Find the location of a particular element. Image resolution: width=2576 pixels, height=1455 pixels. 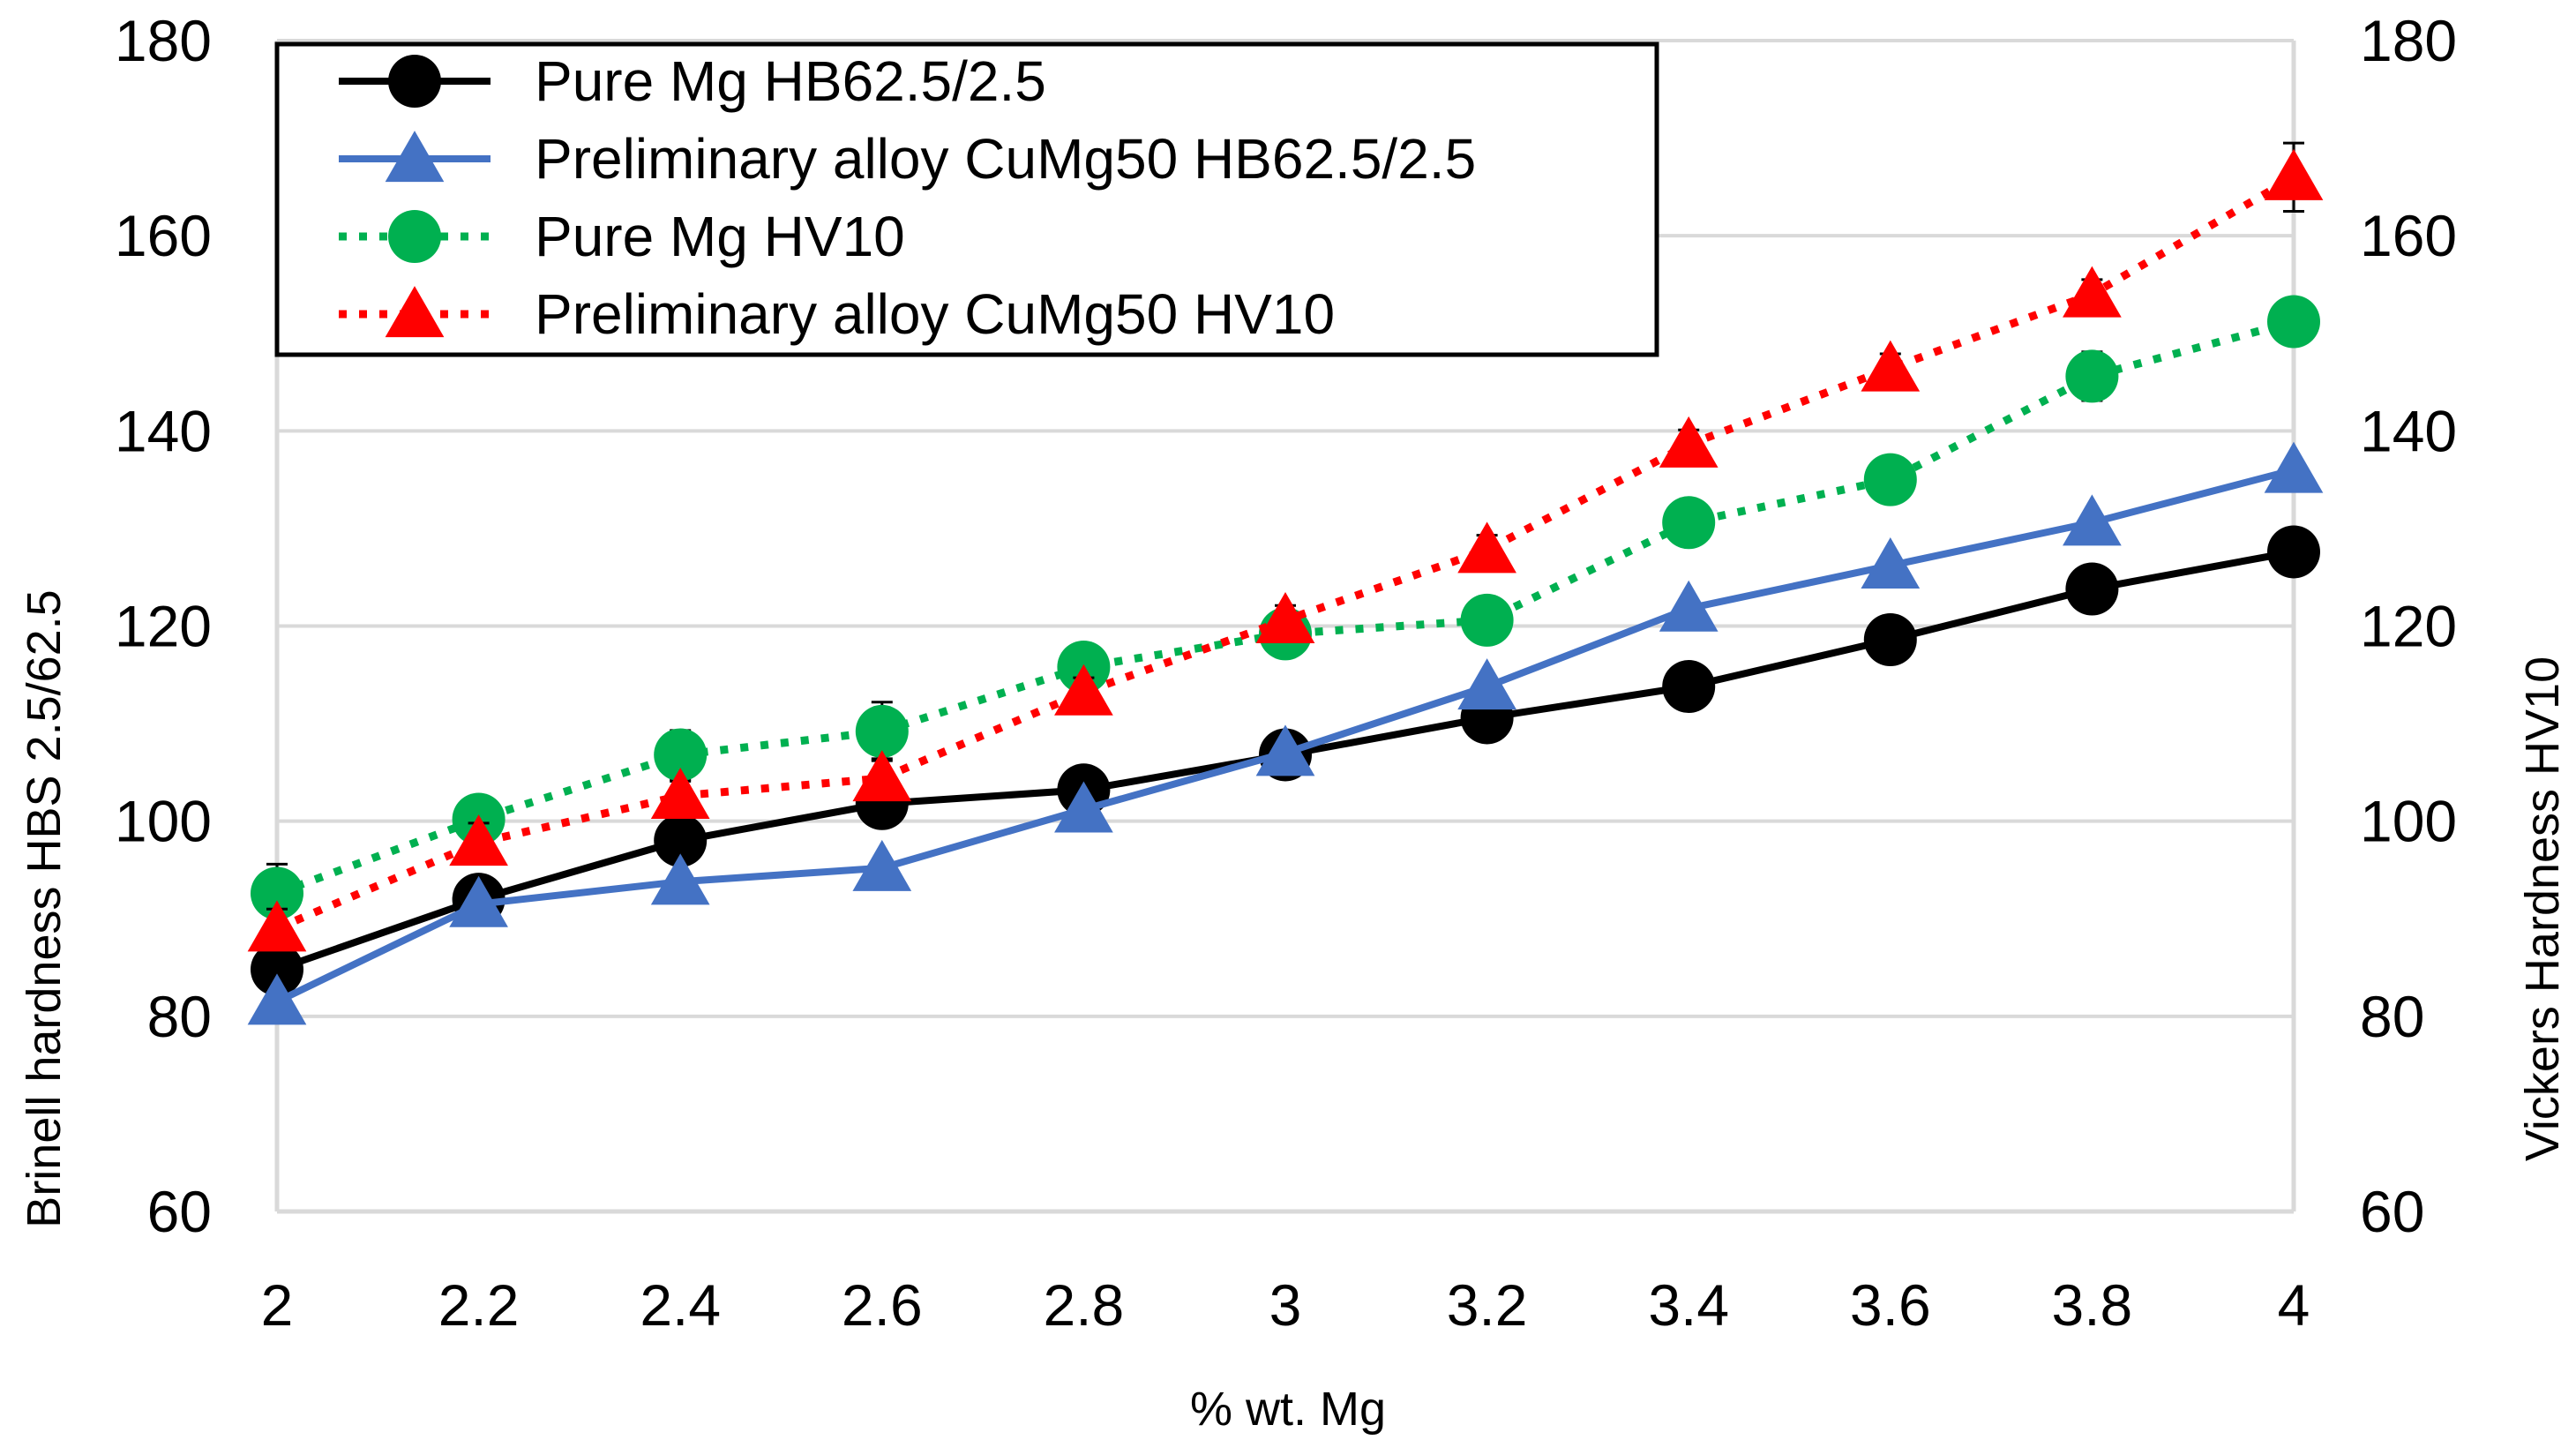

legend-label: Pure Mg HV10 is located at coordinates (720, 236).